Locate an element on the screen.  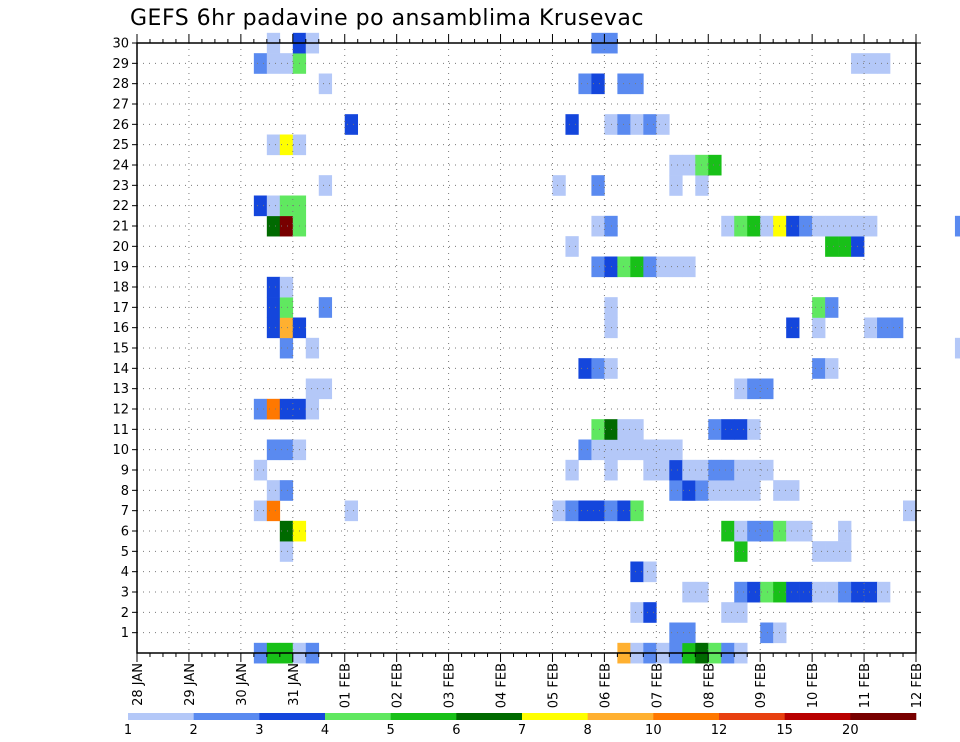
x-tick-label: 11 FEB is located at coordinates (865, 685).